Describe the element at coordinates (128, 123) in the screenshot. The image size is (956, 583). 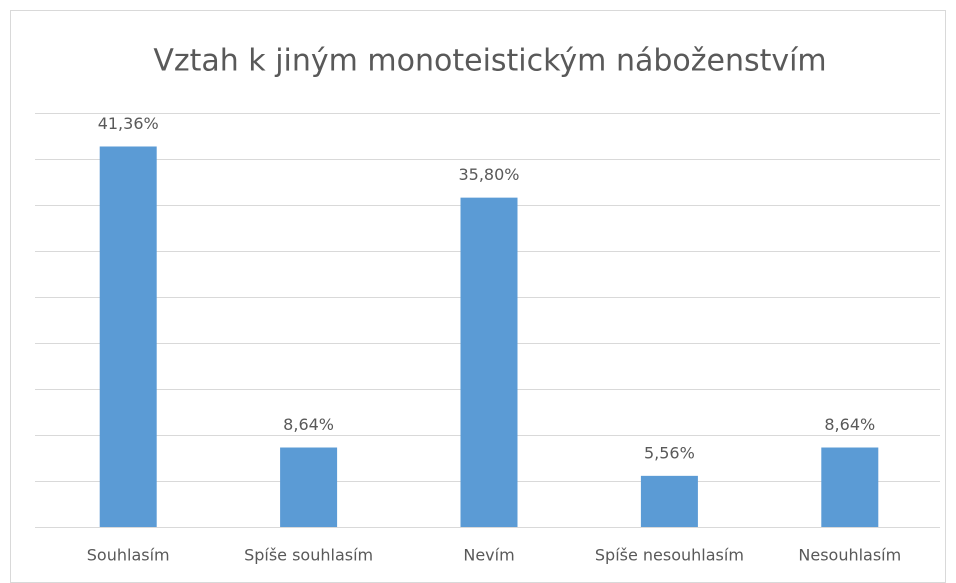
I see `data-label: 41,36%` at that location.